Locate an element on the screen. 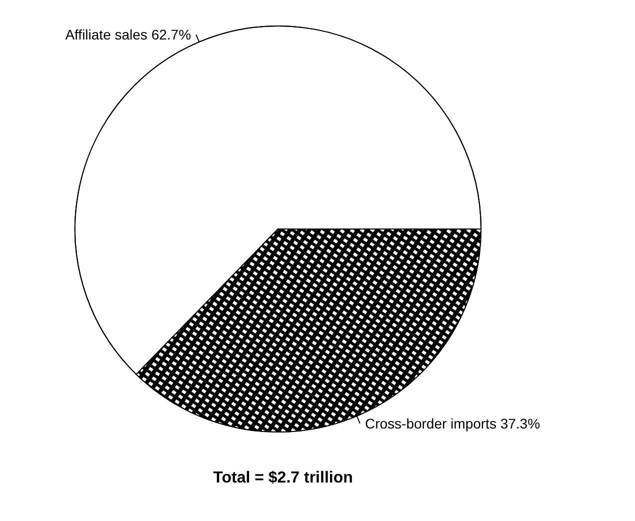  text: Total = $2.7 trillion is located at coordinates (283, 478).